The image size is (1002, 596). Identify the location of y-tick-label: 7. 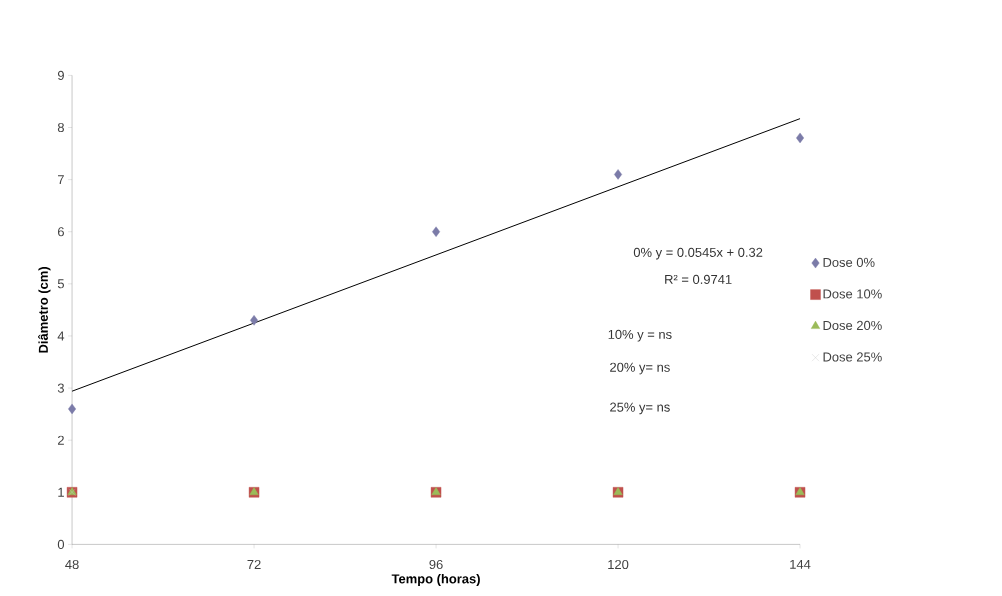
(61, 180).